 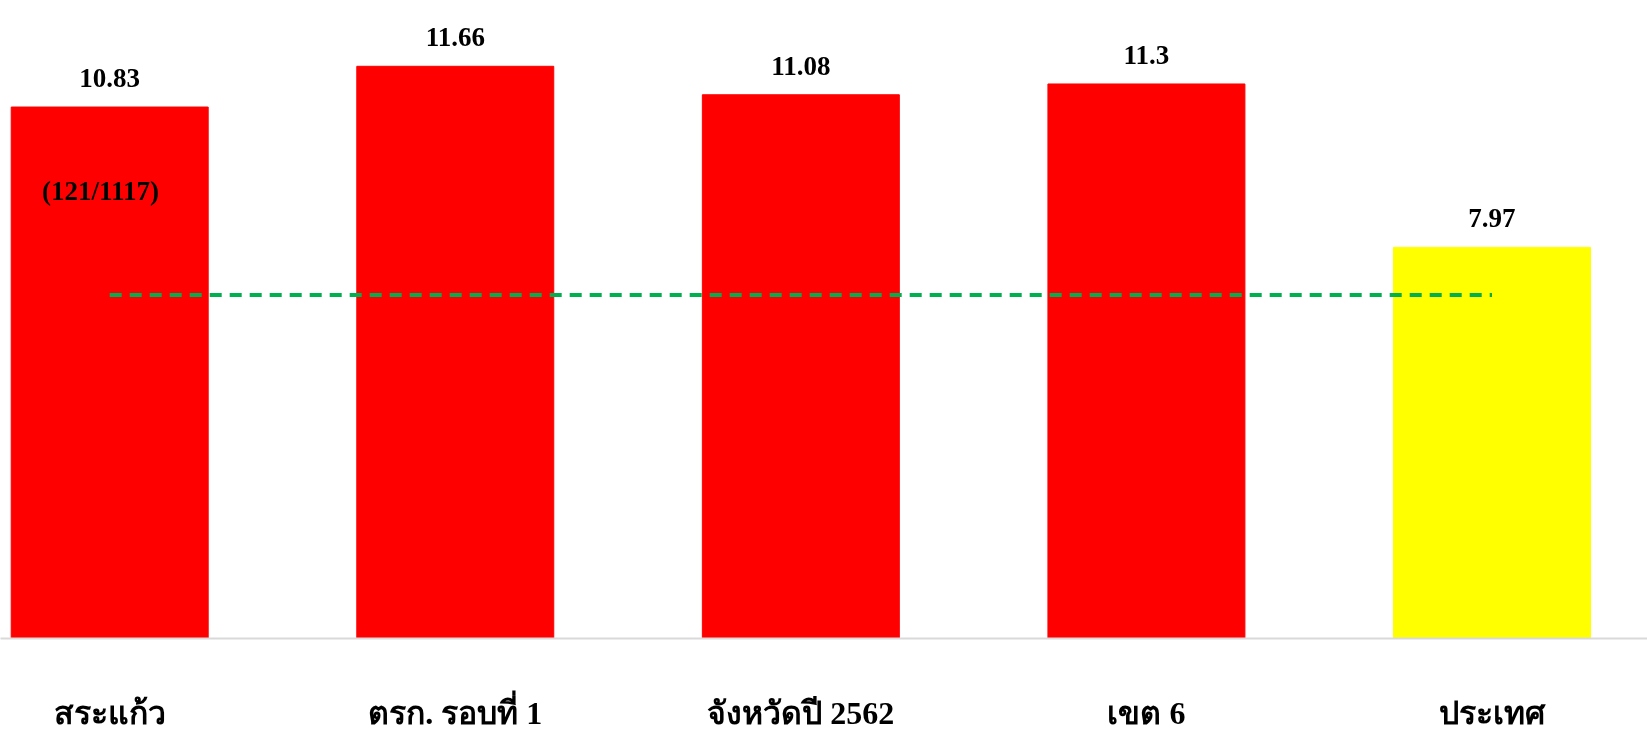 I want to click on x-tick-label: ประเทศ, so click(x=1492, y=712).